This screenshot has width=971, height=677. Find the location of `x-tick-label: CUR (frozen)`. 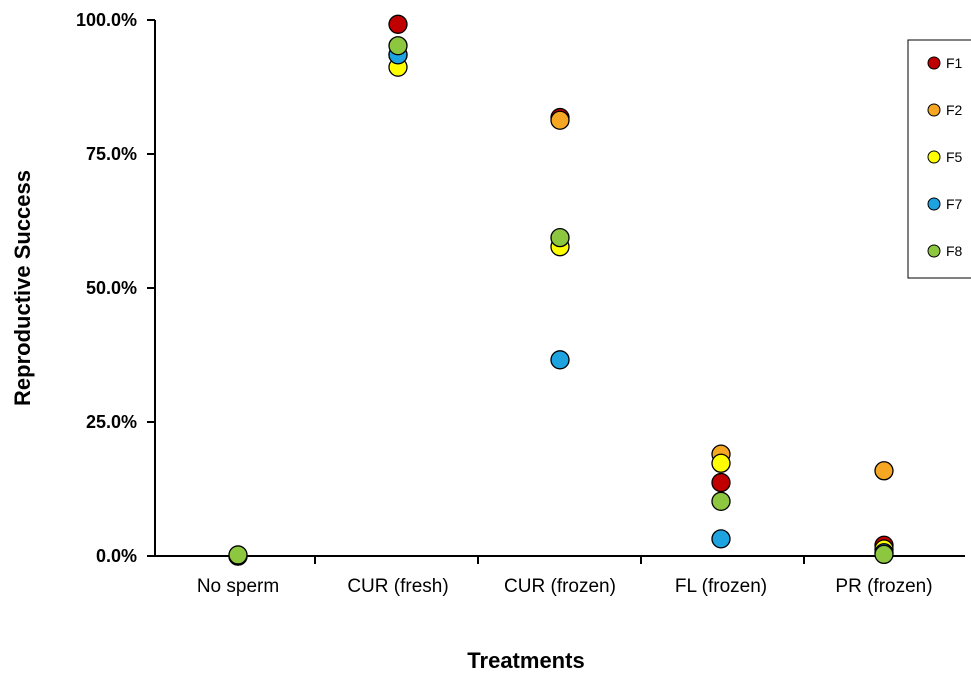

x-tick-label: CUR (frozen) is located at coordinates (560, 586).